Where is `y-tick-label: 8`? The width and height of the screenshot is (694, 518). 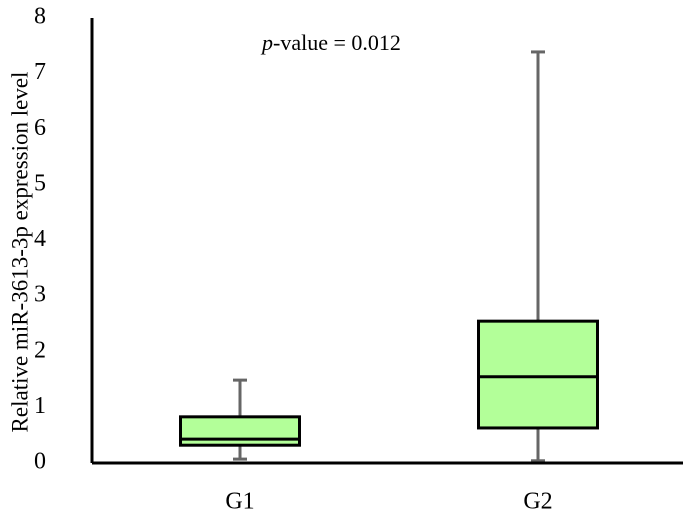 y-tick-label: 8 is located at coordinates (40, 17).